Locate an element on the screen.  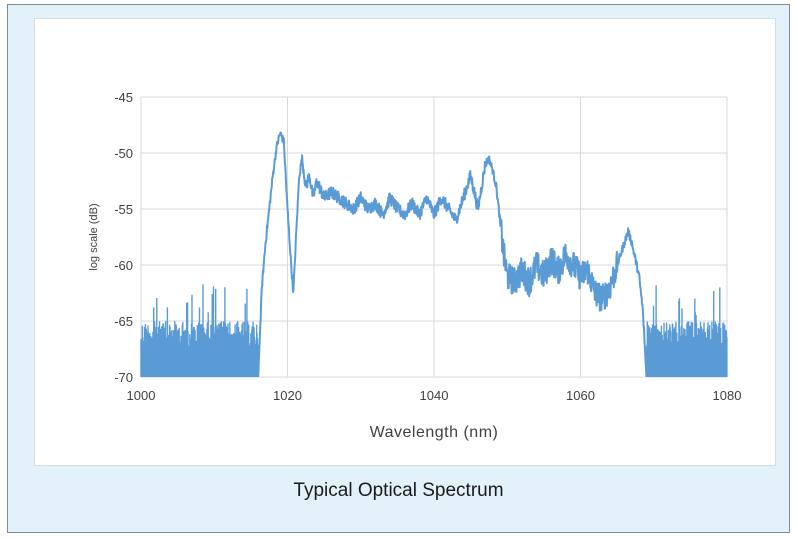
y-tick-label: -55 is located at coordinates (123, 209).